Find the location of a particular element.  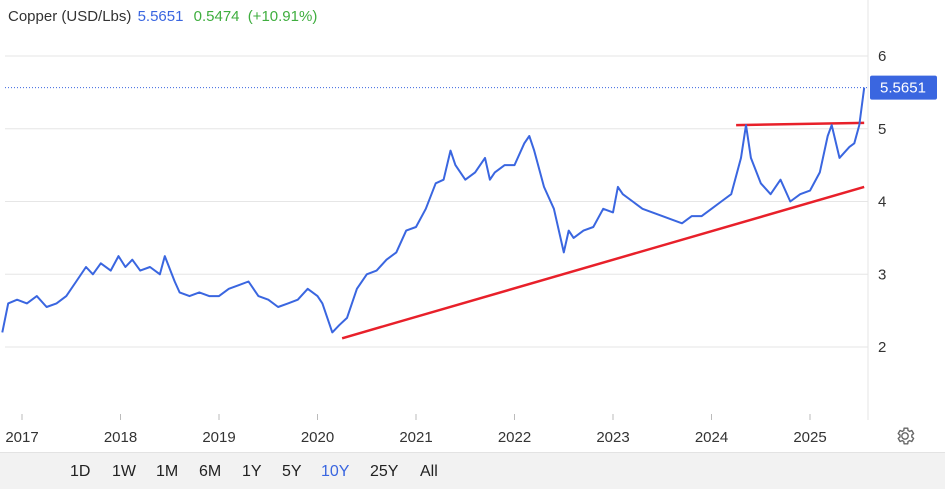

range-button-10y: 10Y is located at coordinates (335, 471).